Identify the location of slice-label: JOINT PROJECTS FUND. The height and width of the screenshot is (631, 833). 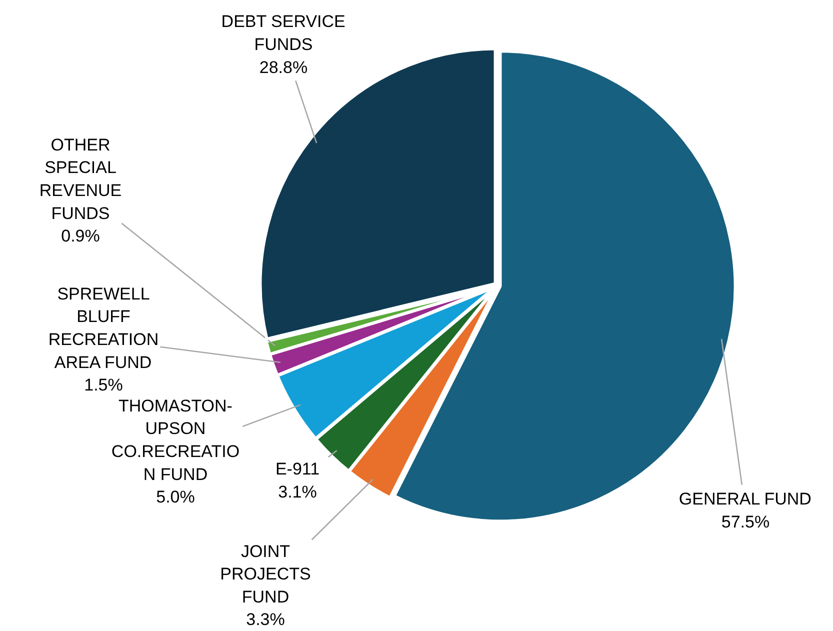
(265, 574).